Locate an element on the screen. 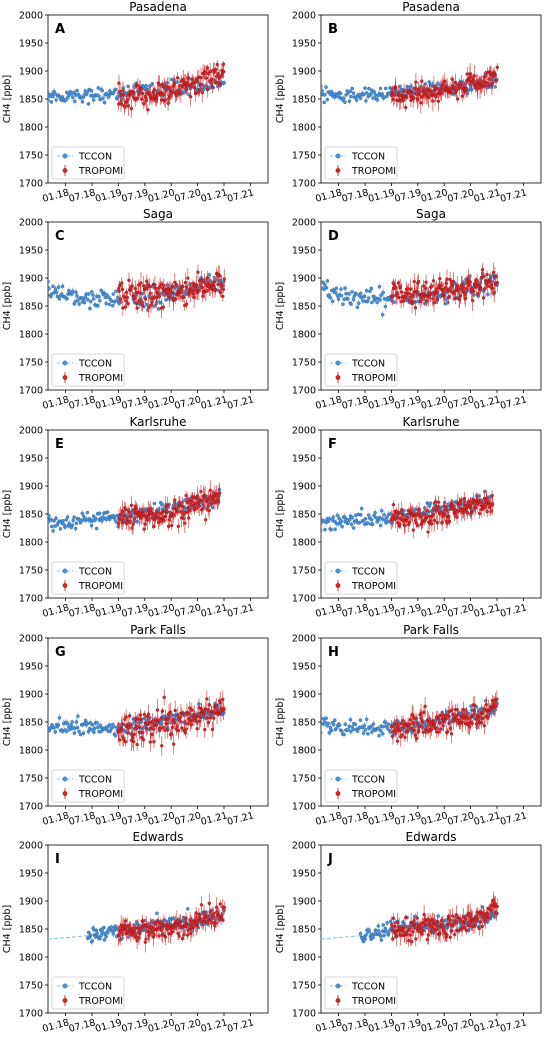 Image resolution: width=550 pixels, height=1037 pixels. x-tick-label: 07.20 is located at coordinates (460, 819).